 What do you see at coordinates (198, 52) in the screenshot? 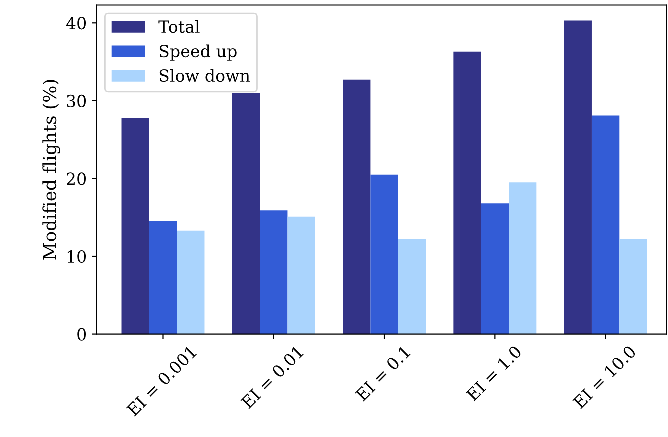
I see `legend-label: Speed up` at bounding box center [198, 52].